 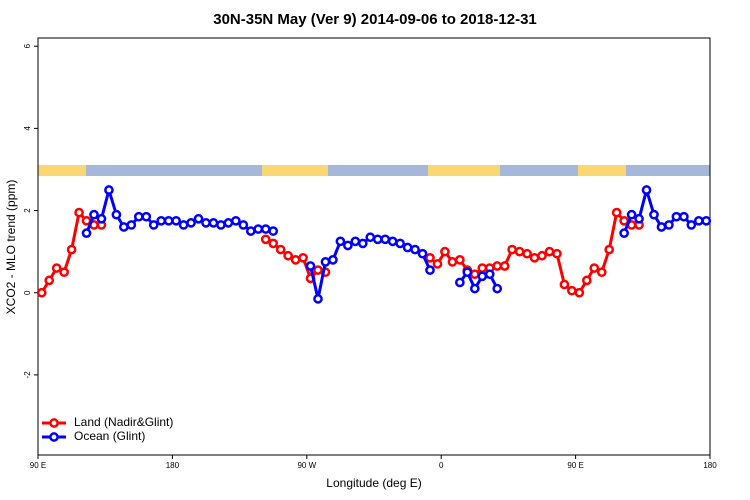 I want to click on y-tick-label: 2, so click(x=27, y=210).